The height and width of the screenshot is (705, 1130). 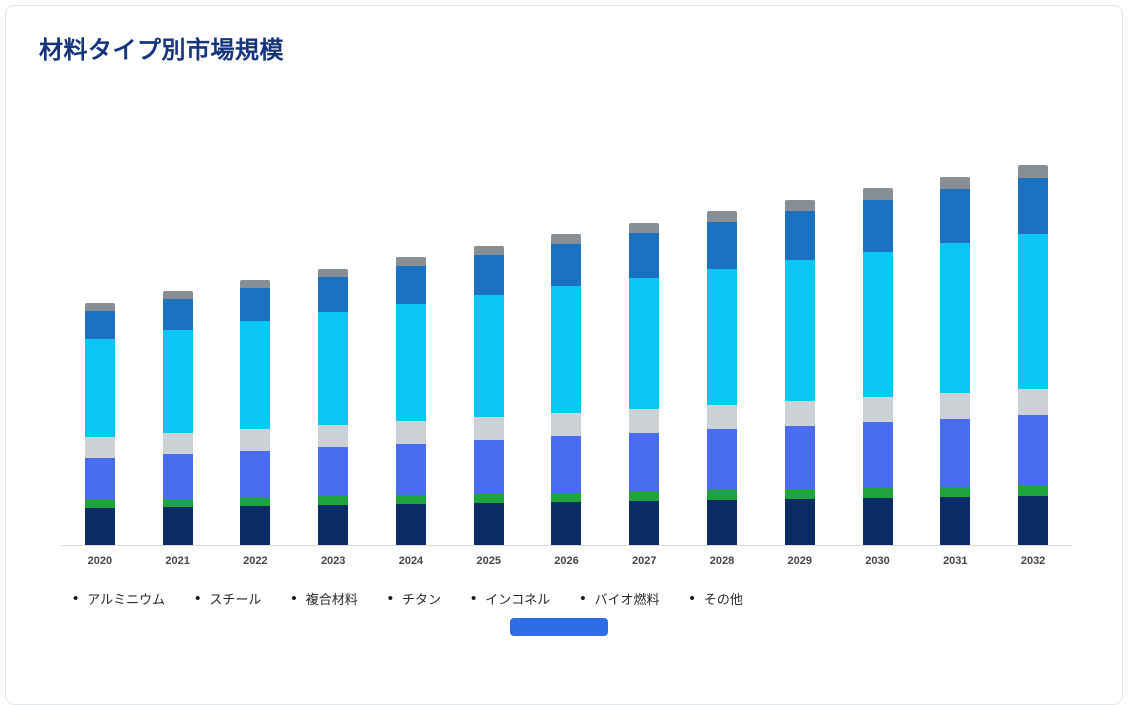 I want to click on bottom-partial-button, so click(x=559, y=627).